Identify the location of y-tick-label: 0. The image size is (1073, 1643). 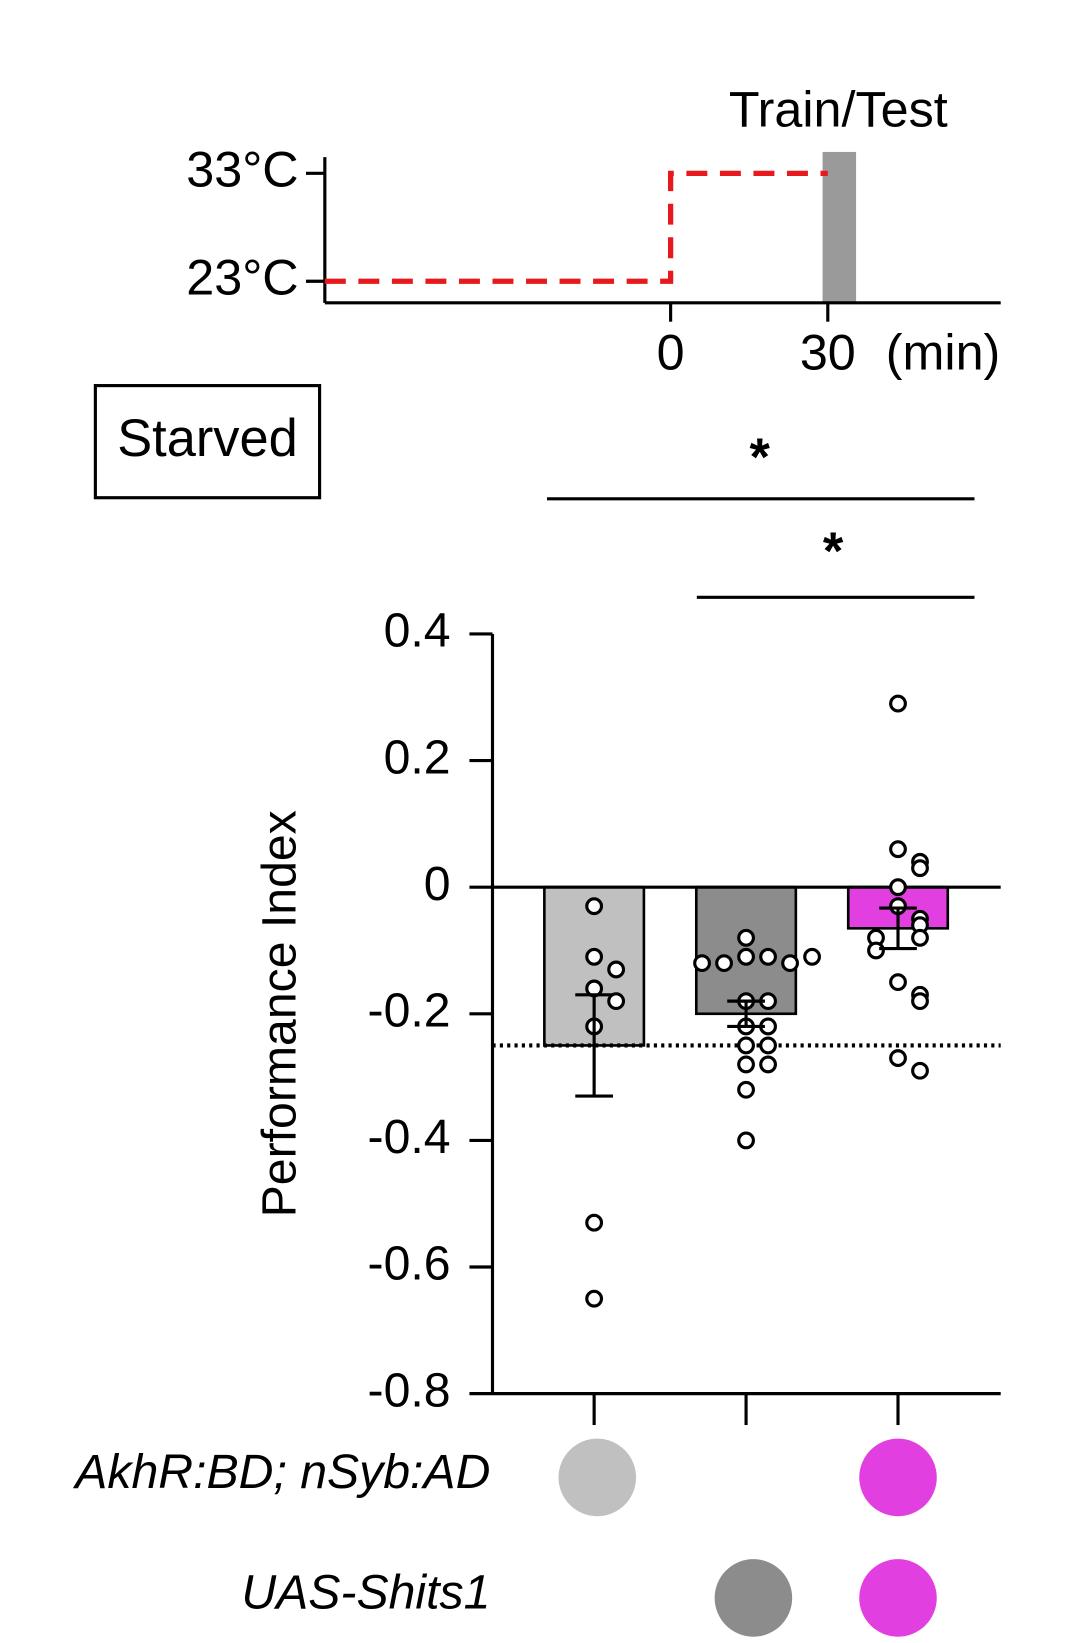
(437, 884).